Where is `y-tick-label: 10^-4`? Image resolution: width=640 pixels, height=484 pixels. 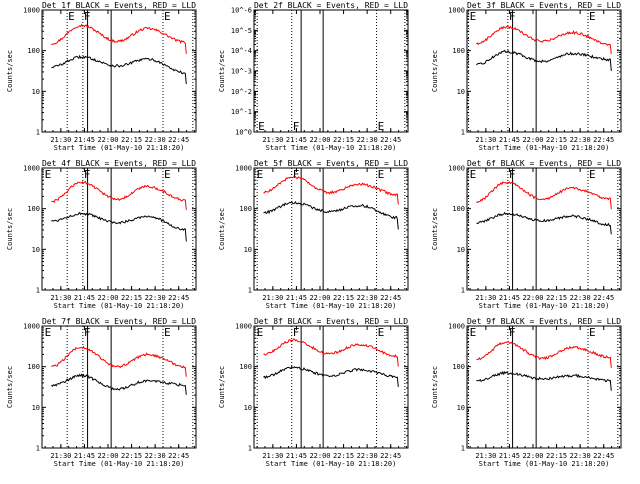 y-tick-label: 10^-4 is located at coordinates (241, 51).